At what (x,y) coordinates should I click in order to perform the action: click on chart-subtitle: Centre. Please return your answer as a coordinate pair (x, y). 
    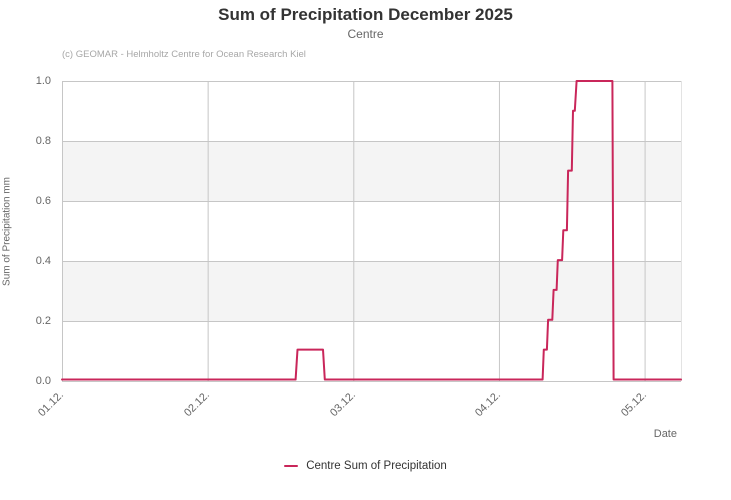
    Looking at the image, I should click on (365, 34).